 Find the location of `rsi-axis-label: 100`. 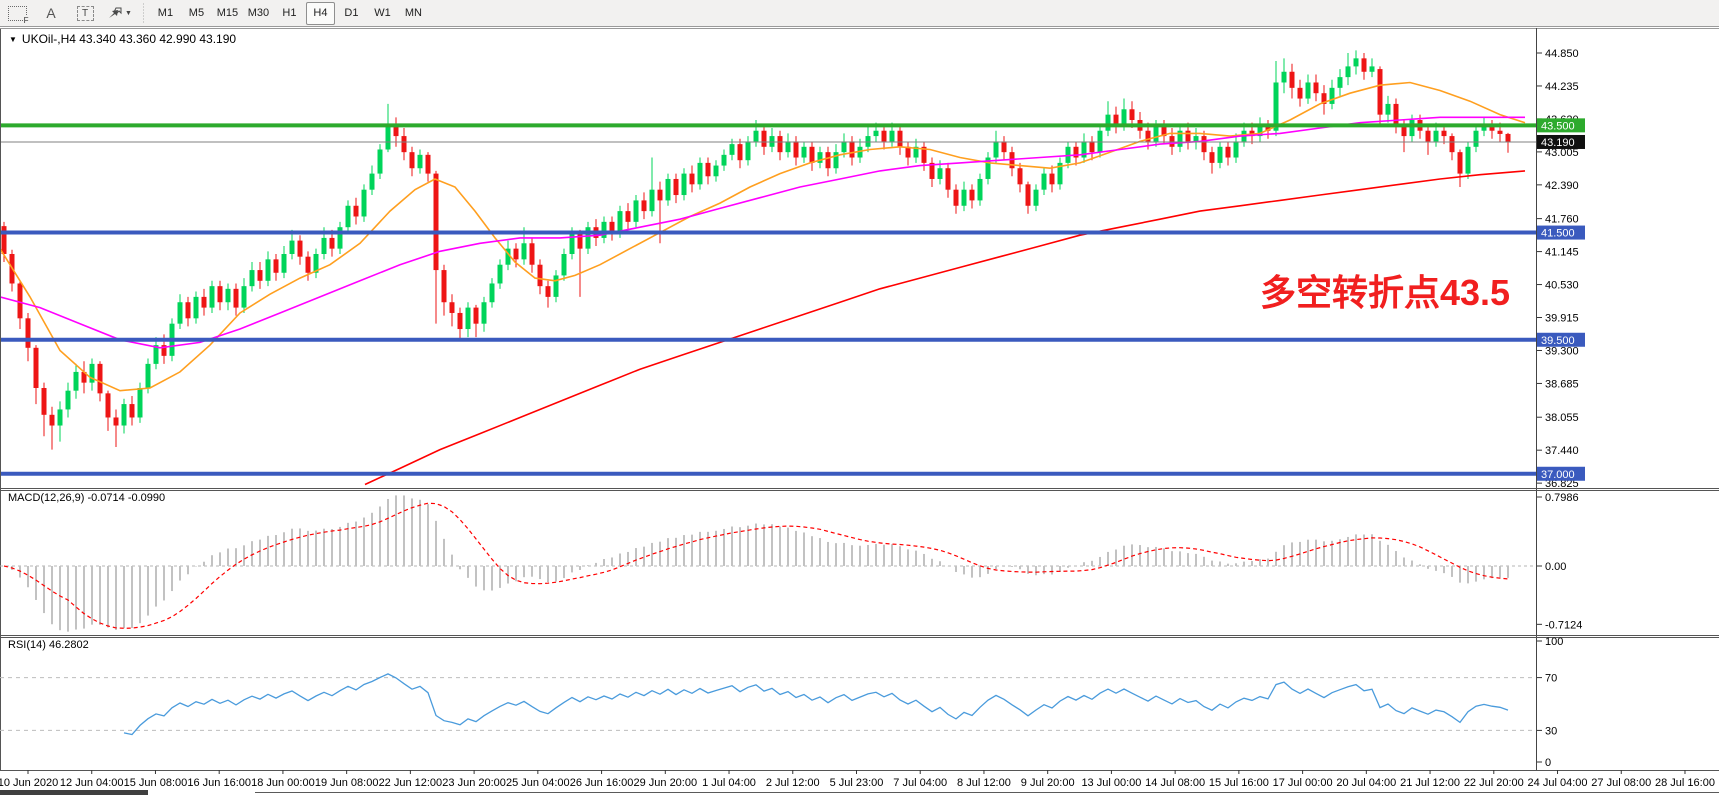

rsi-axis-label: 100 is located at coordinates (1554, 642).